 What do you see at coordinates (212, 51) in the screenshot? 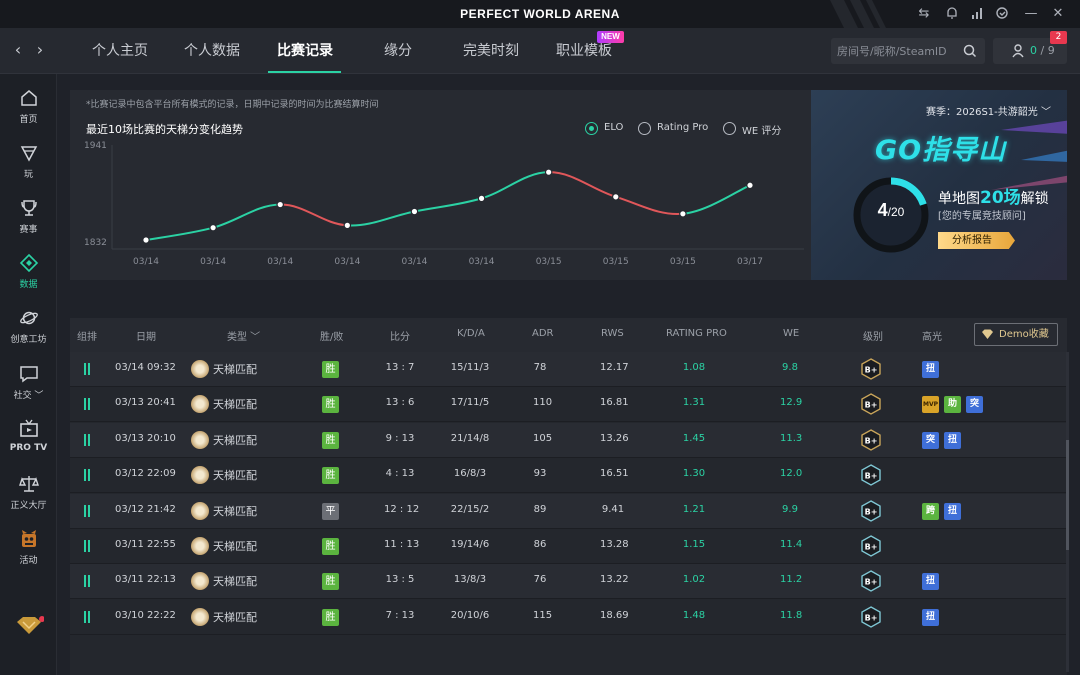
I see `tab-personal-data: 个人数据` at bounding box center [212, 51].